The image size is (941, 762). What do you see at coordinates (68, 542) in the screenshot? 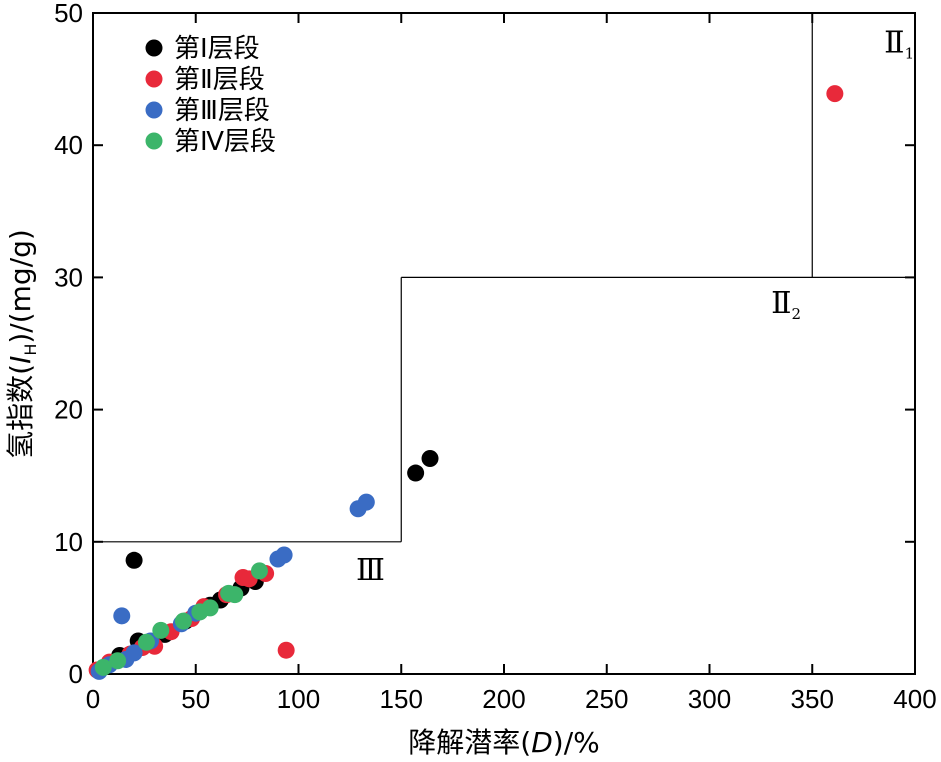
I see `y-tick-label: 10` at bounding box center [68, 542].